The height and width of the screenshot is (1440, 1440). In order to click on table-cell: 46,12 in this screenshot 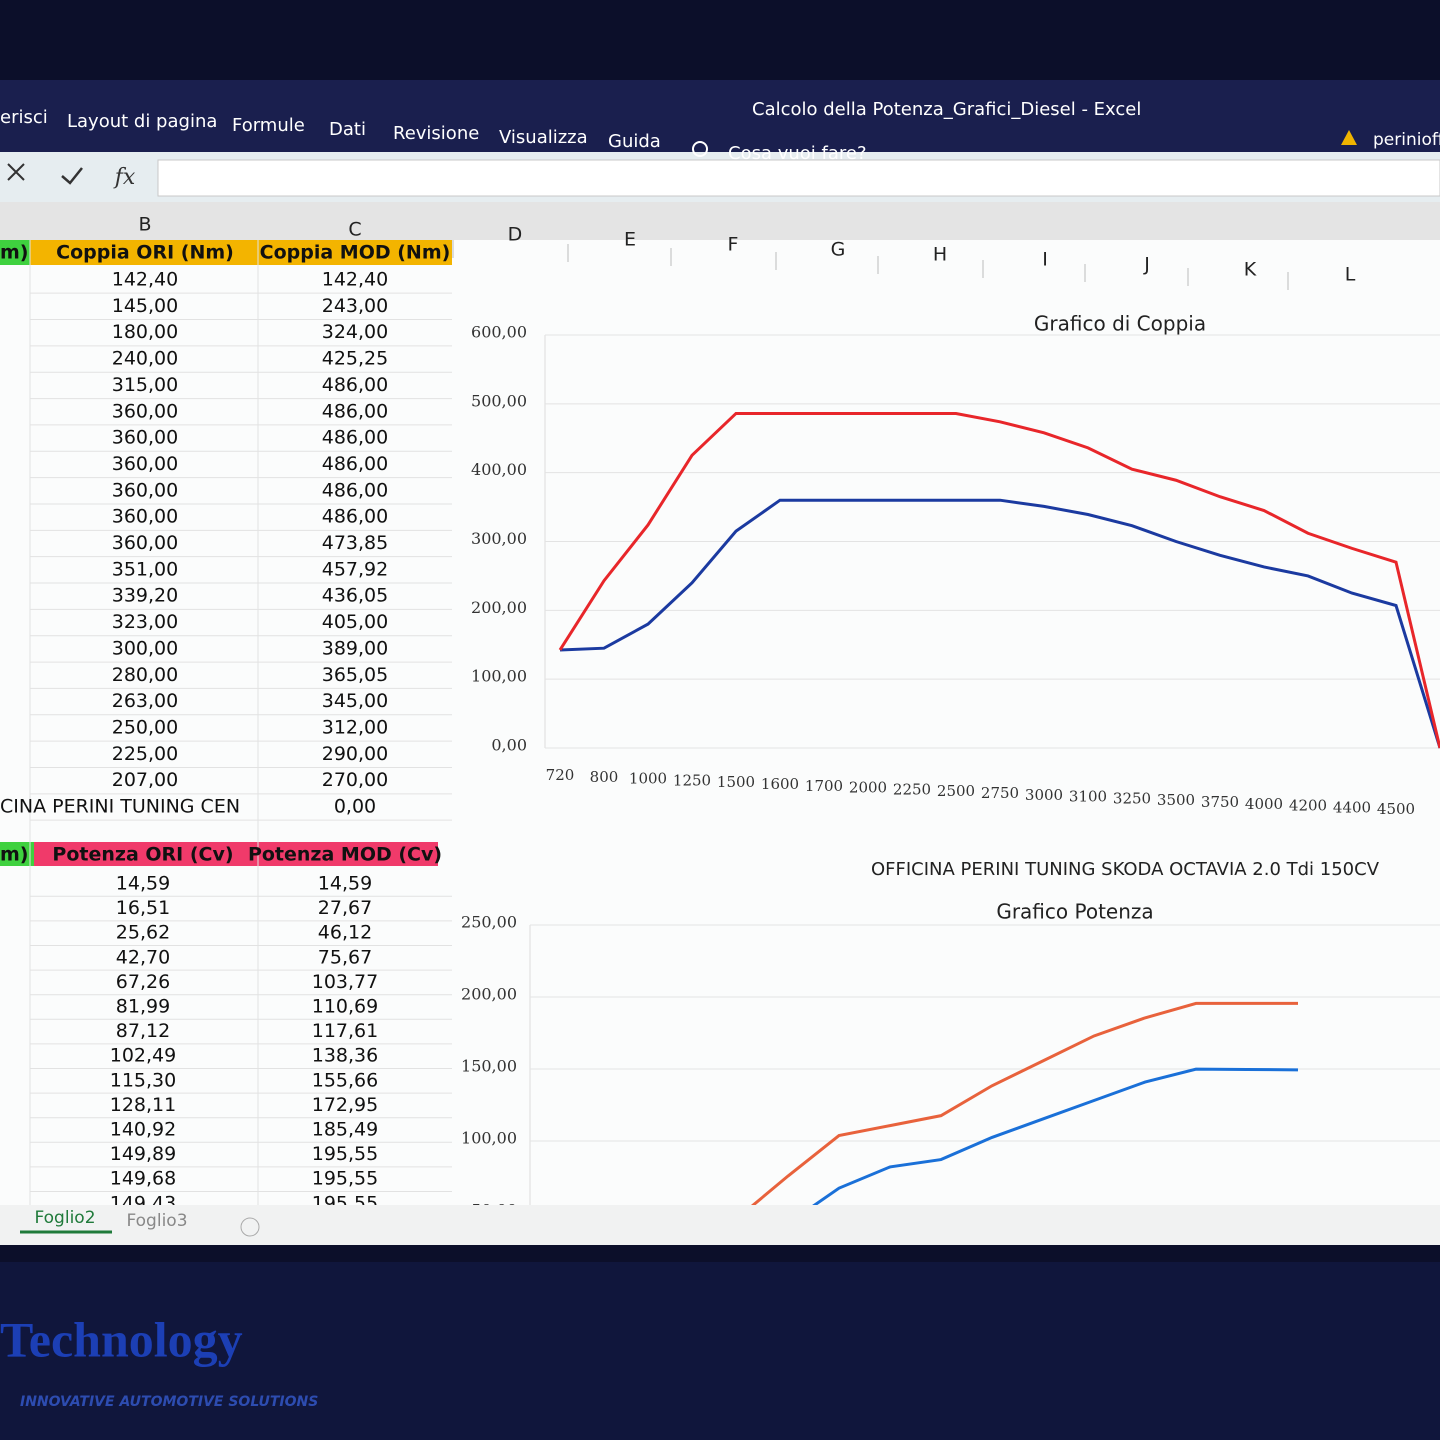, I will do `click(345, 933)`.